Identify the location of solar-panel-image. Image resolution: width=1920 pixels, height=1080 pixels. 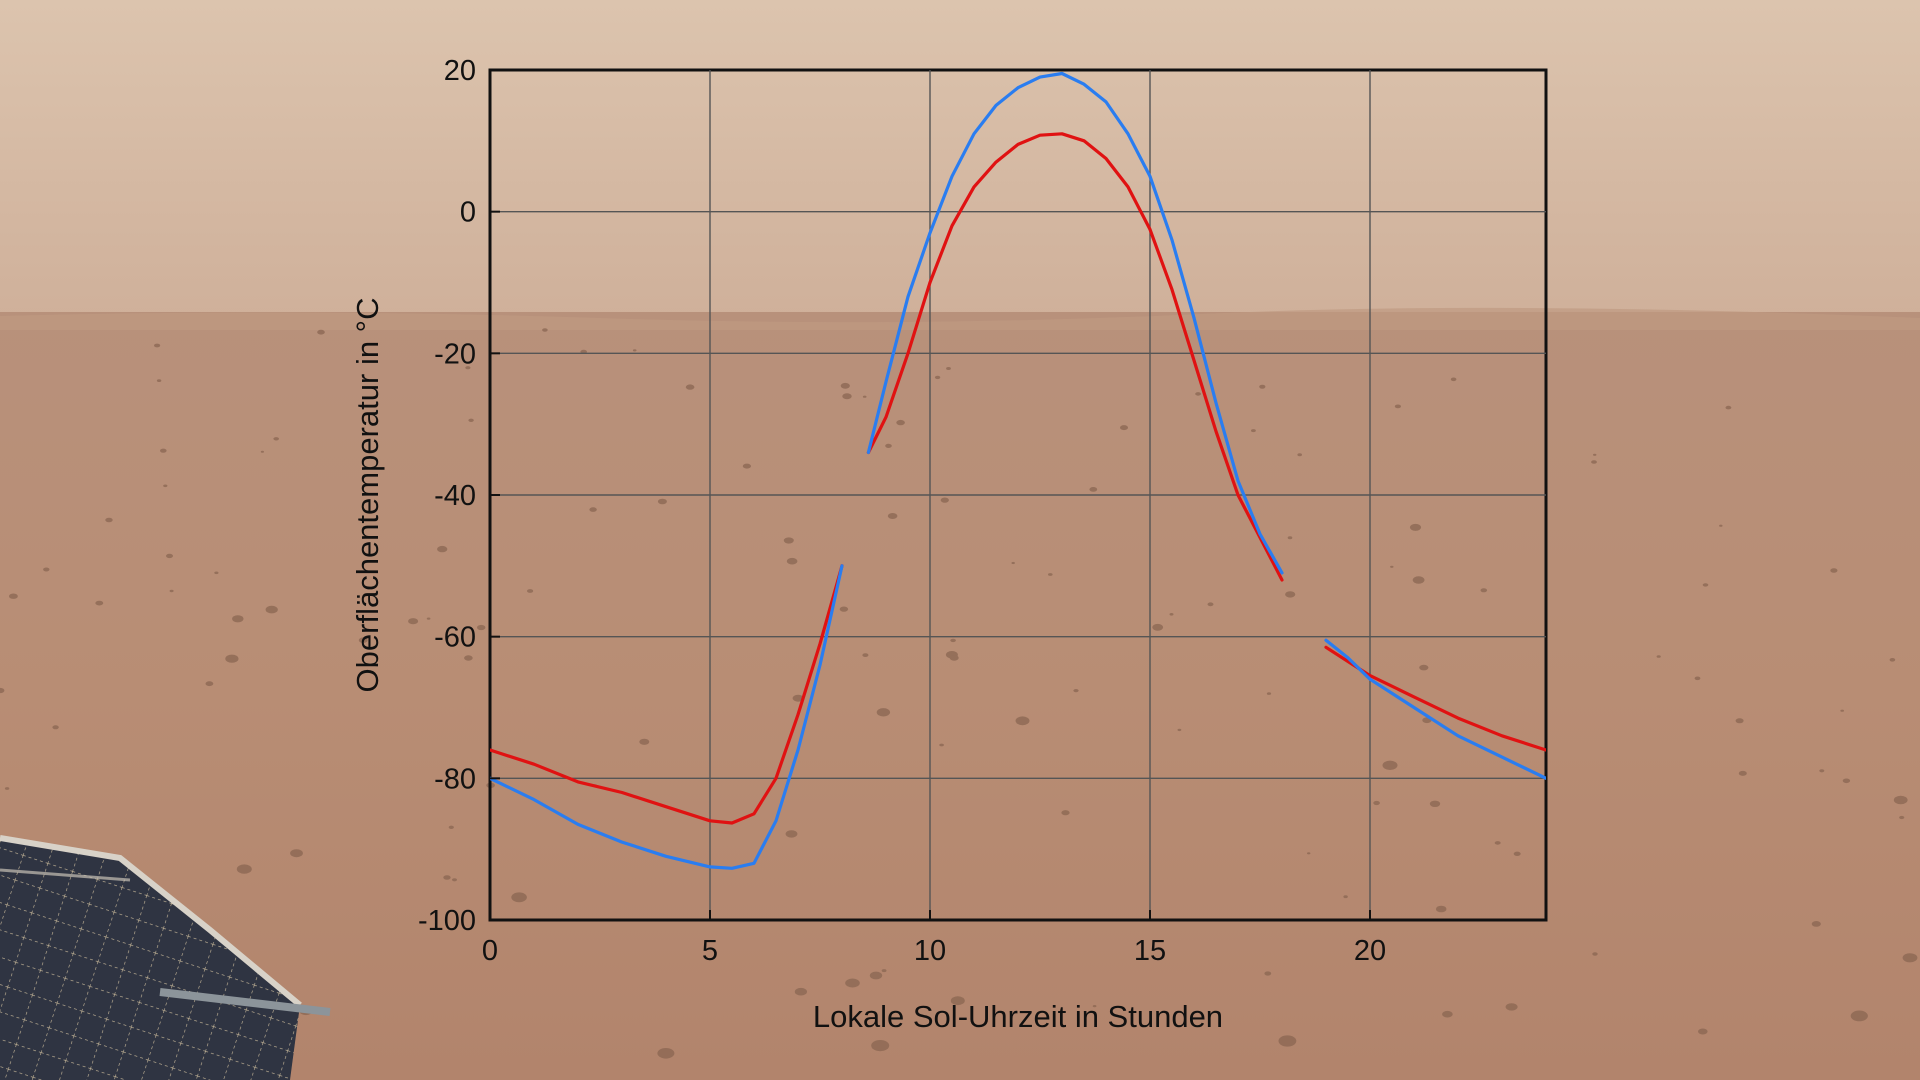
(165, 957).